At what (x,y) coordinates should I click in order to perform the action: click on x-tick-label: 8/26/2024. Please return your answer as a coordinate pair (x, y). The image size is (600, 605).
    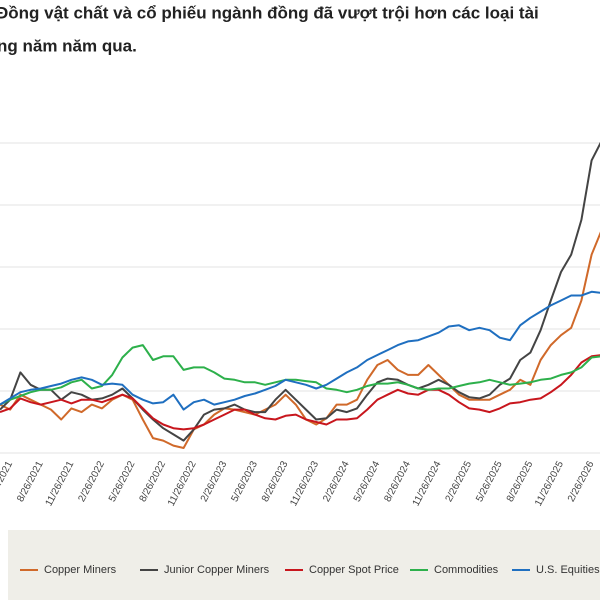
    Looking at the image, I should click on (397, 481).